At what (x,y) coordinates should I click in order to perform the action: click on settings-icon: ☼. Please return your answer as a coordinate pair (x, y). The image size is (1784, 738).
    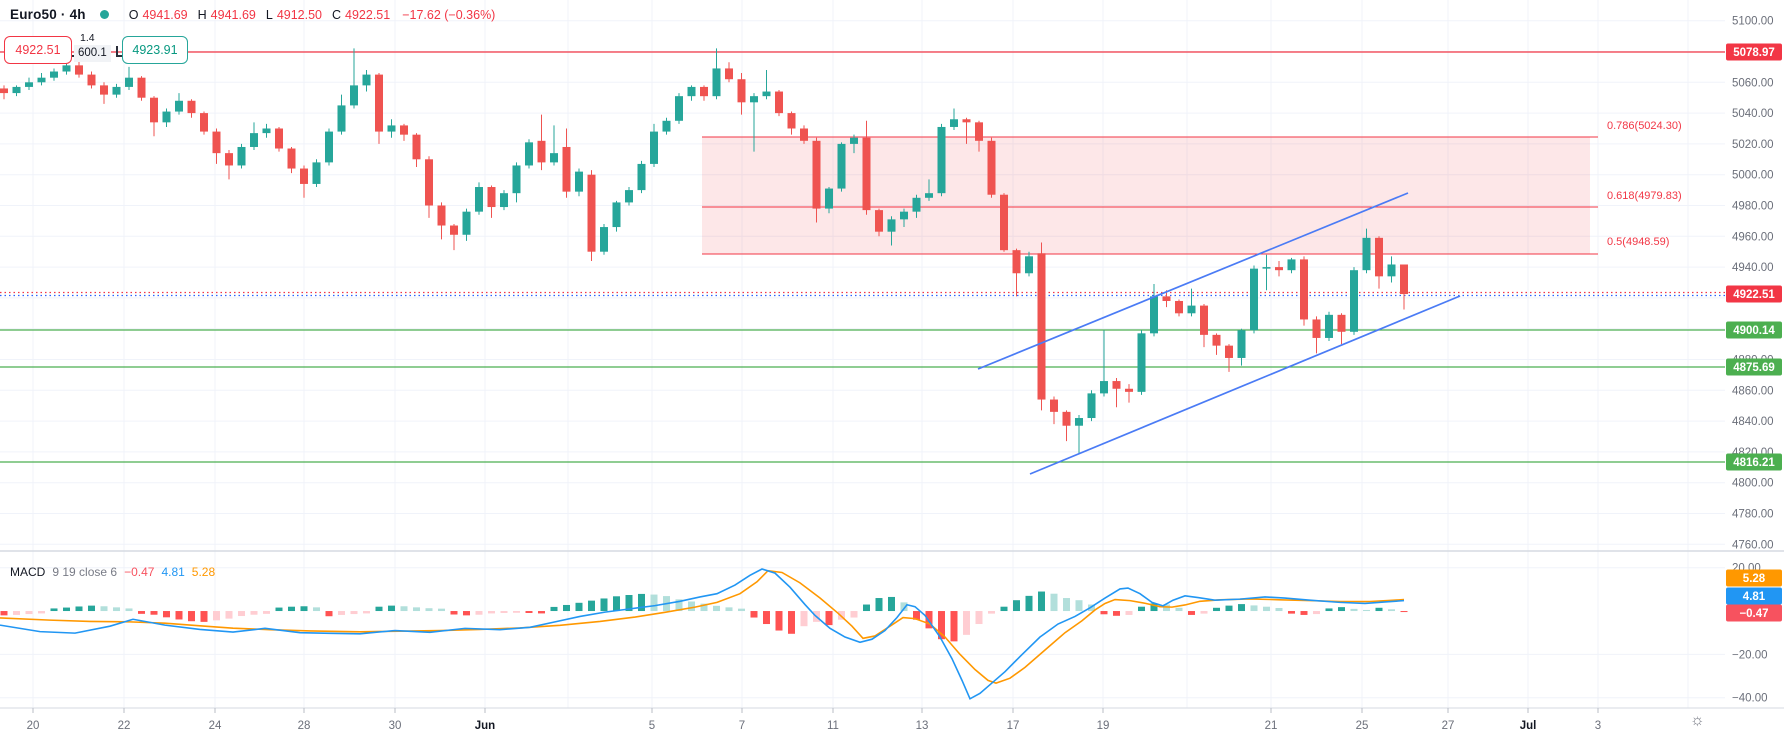
    Looking at the image, I should click on (1697, 720).